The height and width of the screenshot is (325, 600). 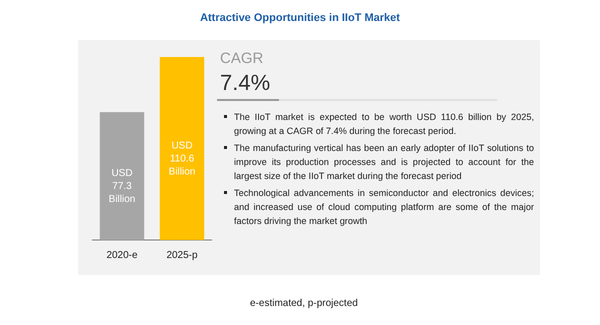 I want to click on text: Technological advancements in semiconductor and electronics devices; and increased use of cloud computing platform are some of the major factors driving the market growth, so click(x=384, y=207).